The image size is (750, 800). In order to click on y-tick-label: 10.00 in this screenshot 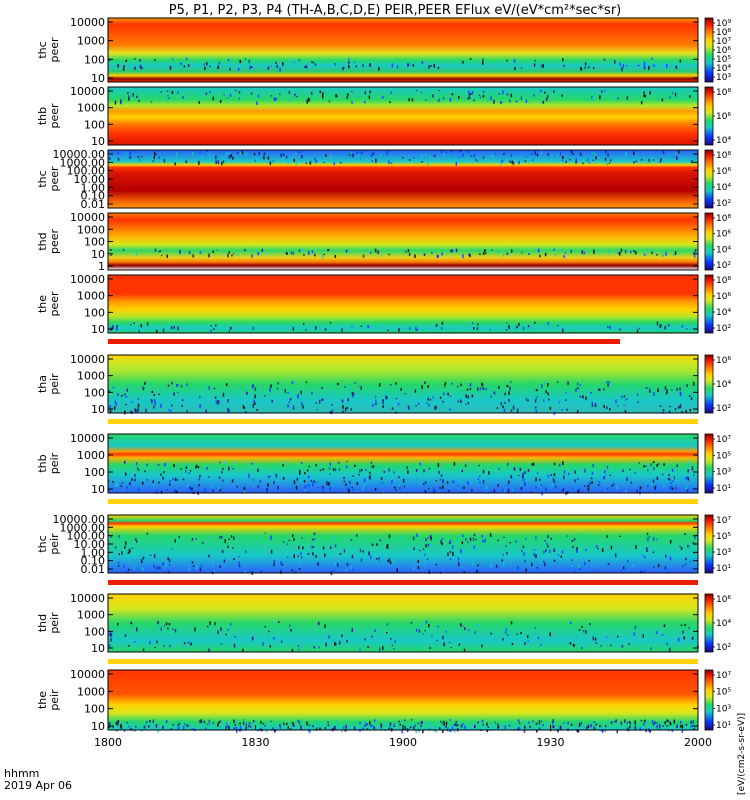, I will do `click(90, 179)`.